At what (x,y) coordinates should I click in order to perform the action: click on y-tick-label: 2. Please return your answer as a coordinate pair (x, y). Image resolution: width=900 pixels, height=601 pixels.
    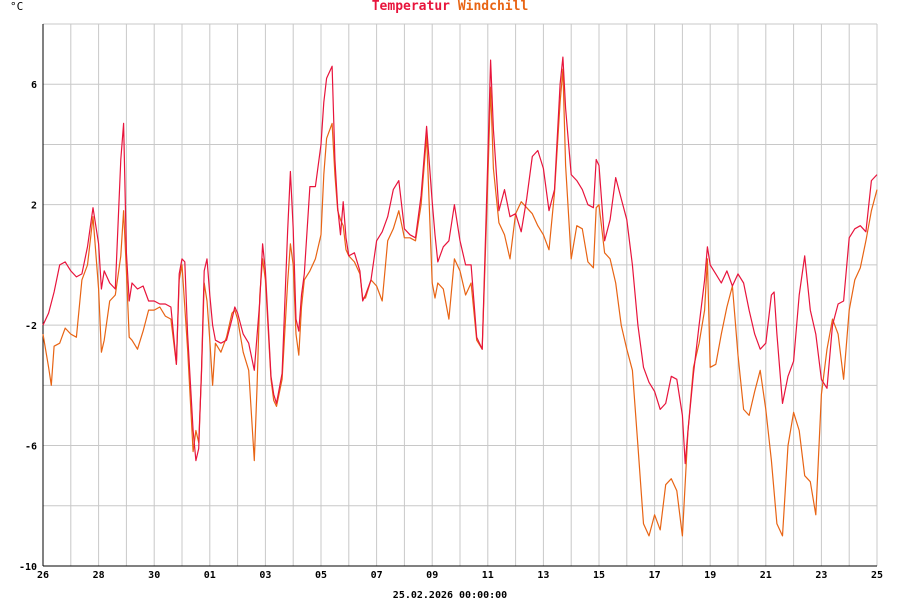
    Looking at the image, I should click on (34, 206).